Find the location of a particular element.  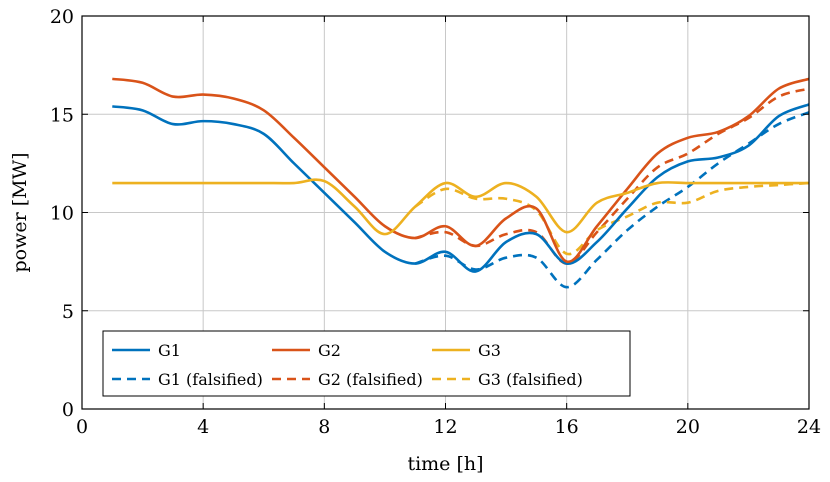

series-line-g3 is located at coordinates (460, 207).